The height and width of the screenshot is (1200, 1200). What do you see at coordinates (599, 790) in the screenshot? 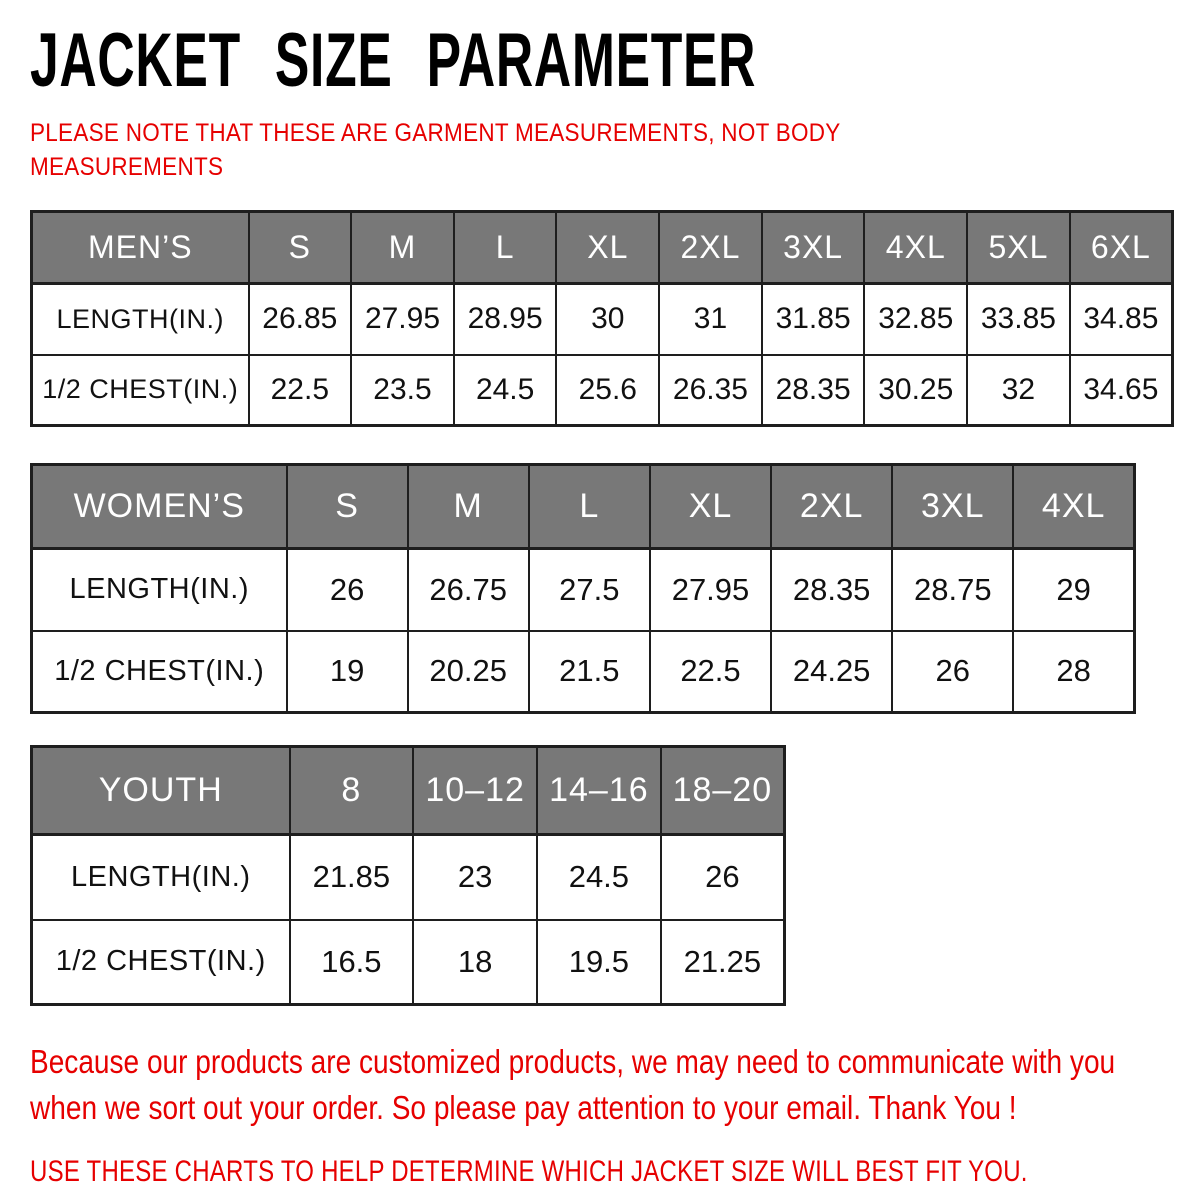
I see `size-column-header: 14–16` at bounding box center [599, 790].